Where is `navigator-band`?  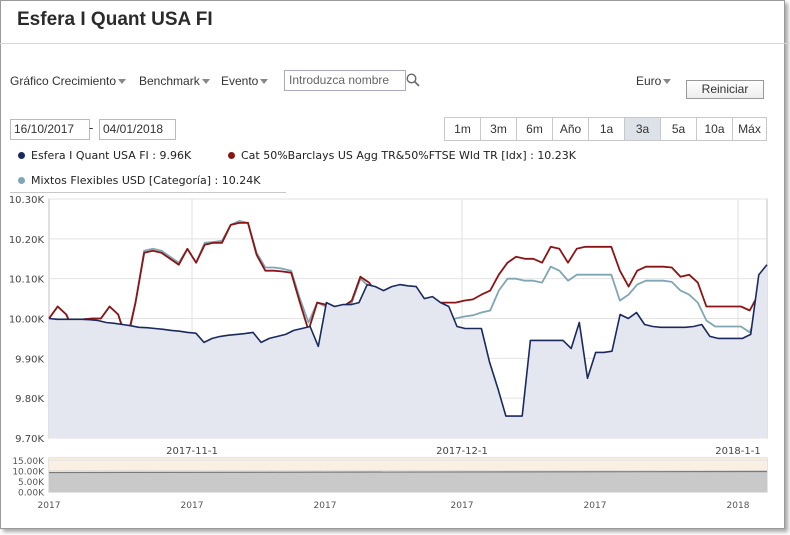
navigator-band is located at coordinates (408, 464).